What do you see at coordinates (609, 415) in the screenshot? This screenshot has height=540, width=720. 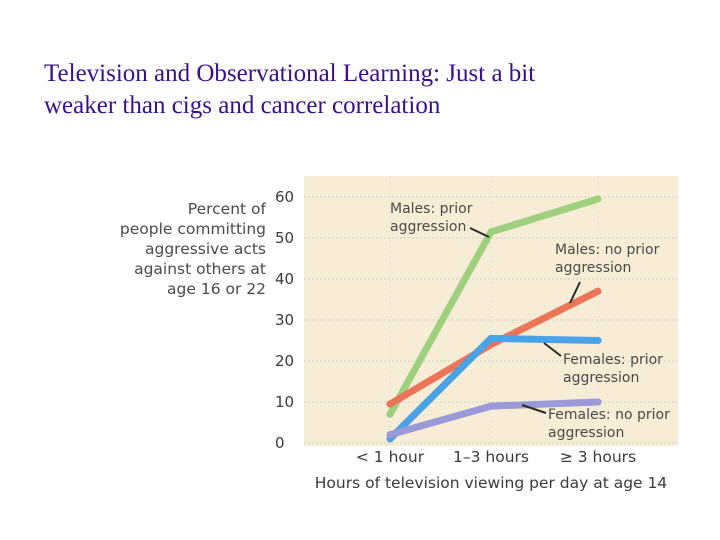 I see `series-label: Females: no prior` at bounding box center [609, 415].